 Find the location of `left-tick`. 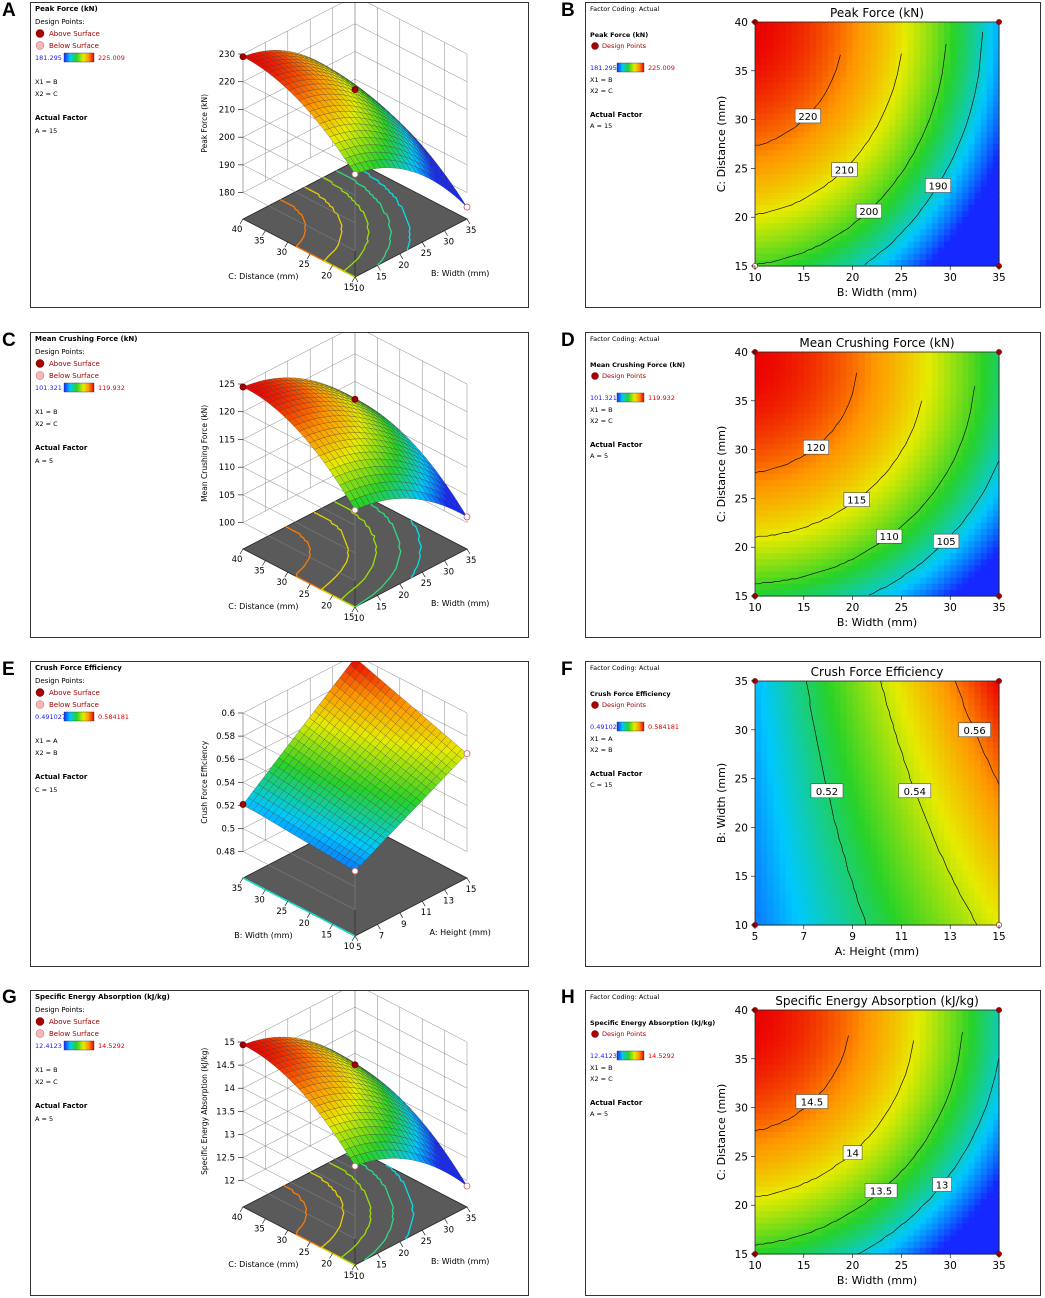

left-tick is located at coordinates (286, 575).